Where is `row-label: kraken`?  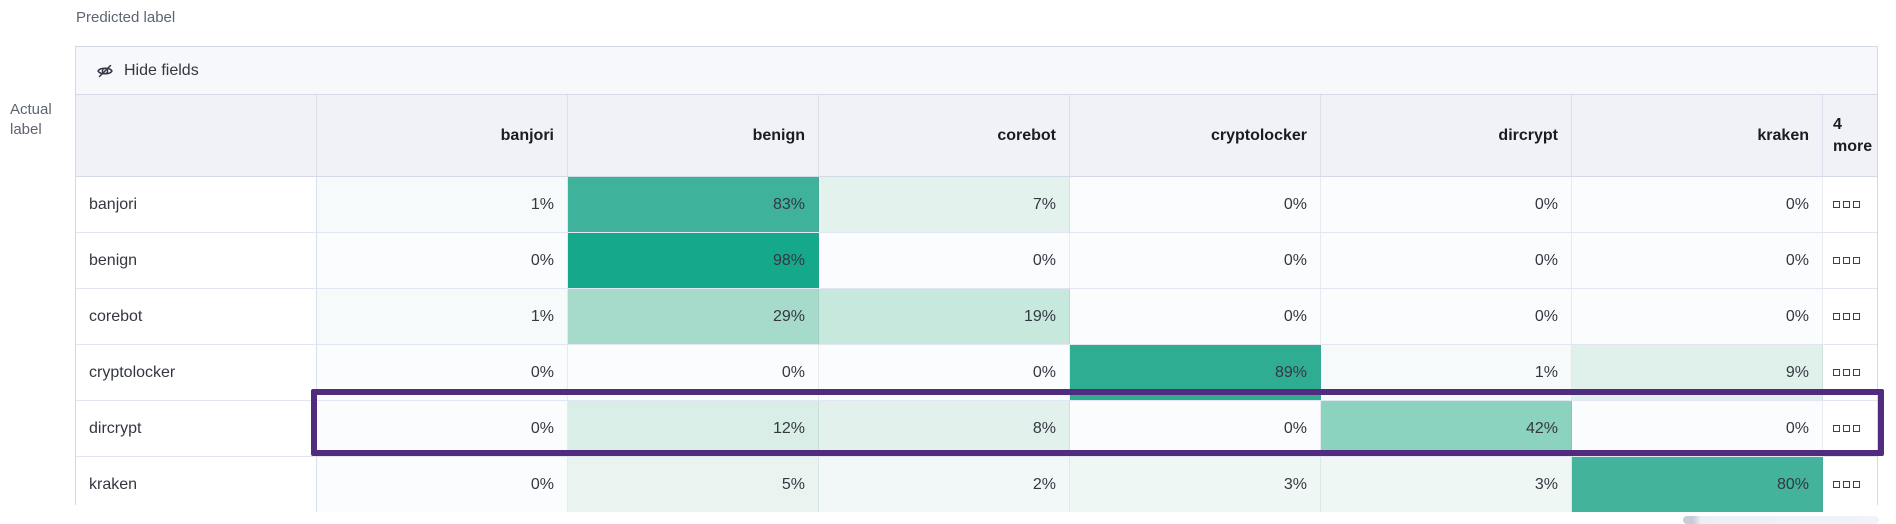
row-label: kraken is located at coordinates (196, 484).